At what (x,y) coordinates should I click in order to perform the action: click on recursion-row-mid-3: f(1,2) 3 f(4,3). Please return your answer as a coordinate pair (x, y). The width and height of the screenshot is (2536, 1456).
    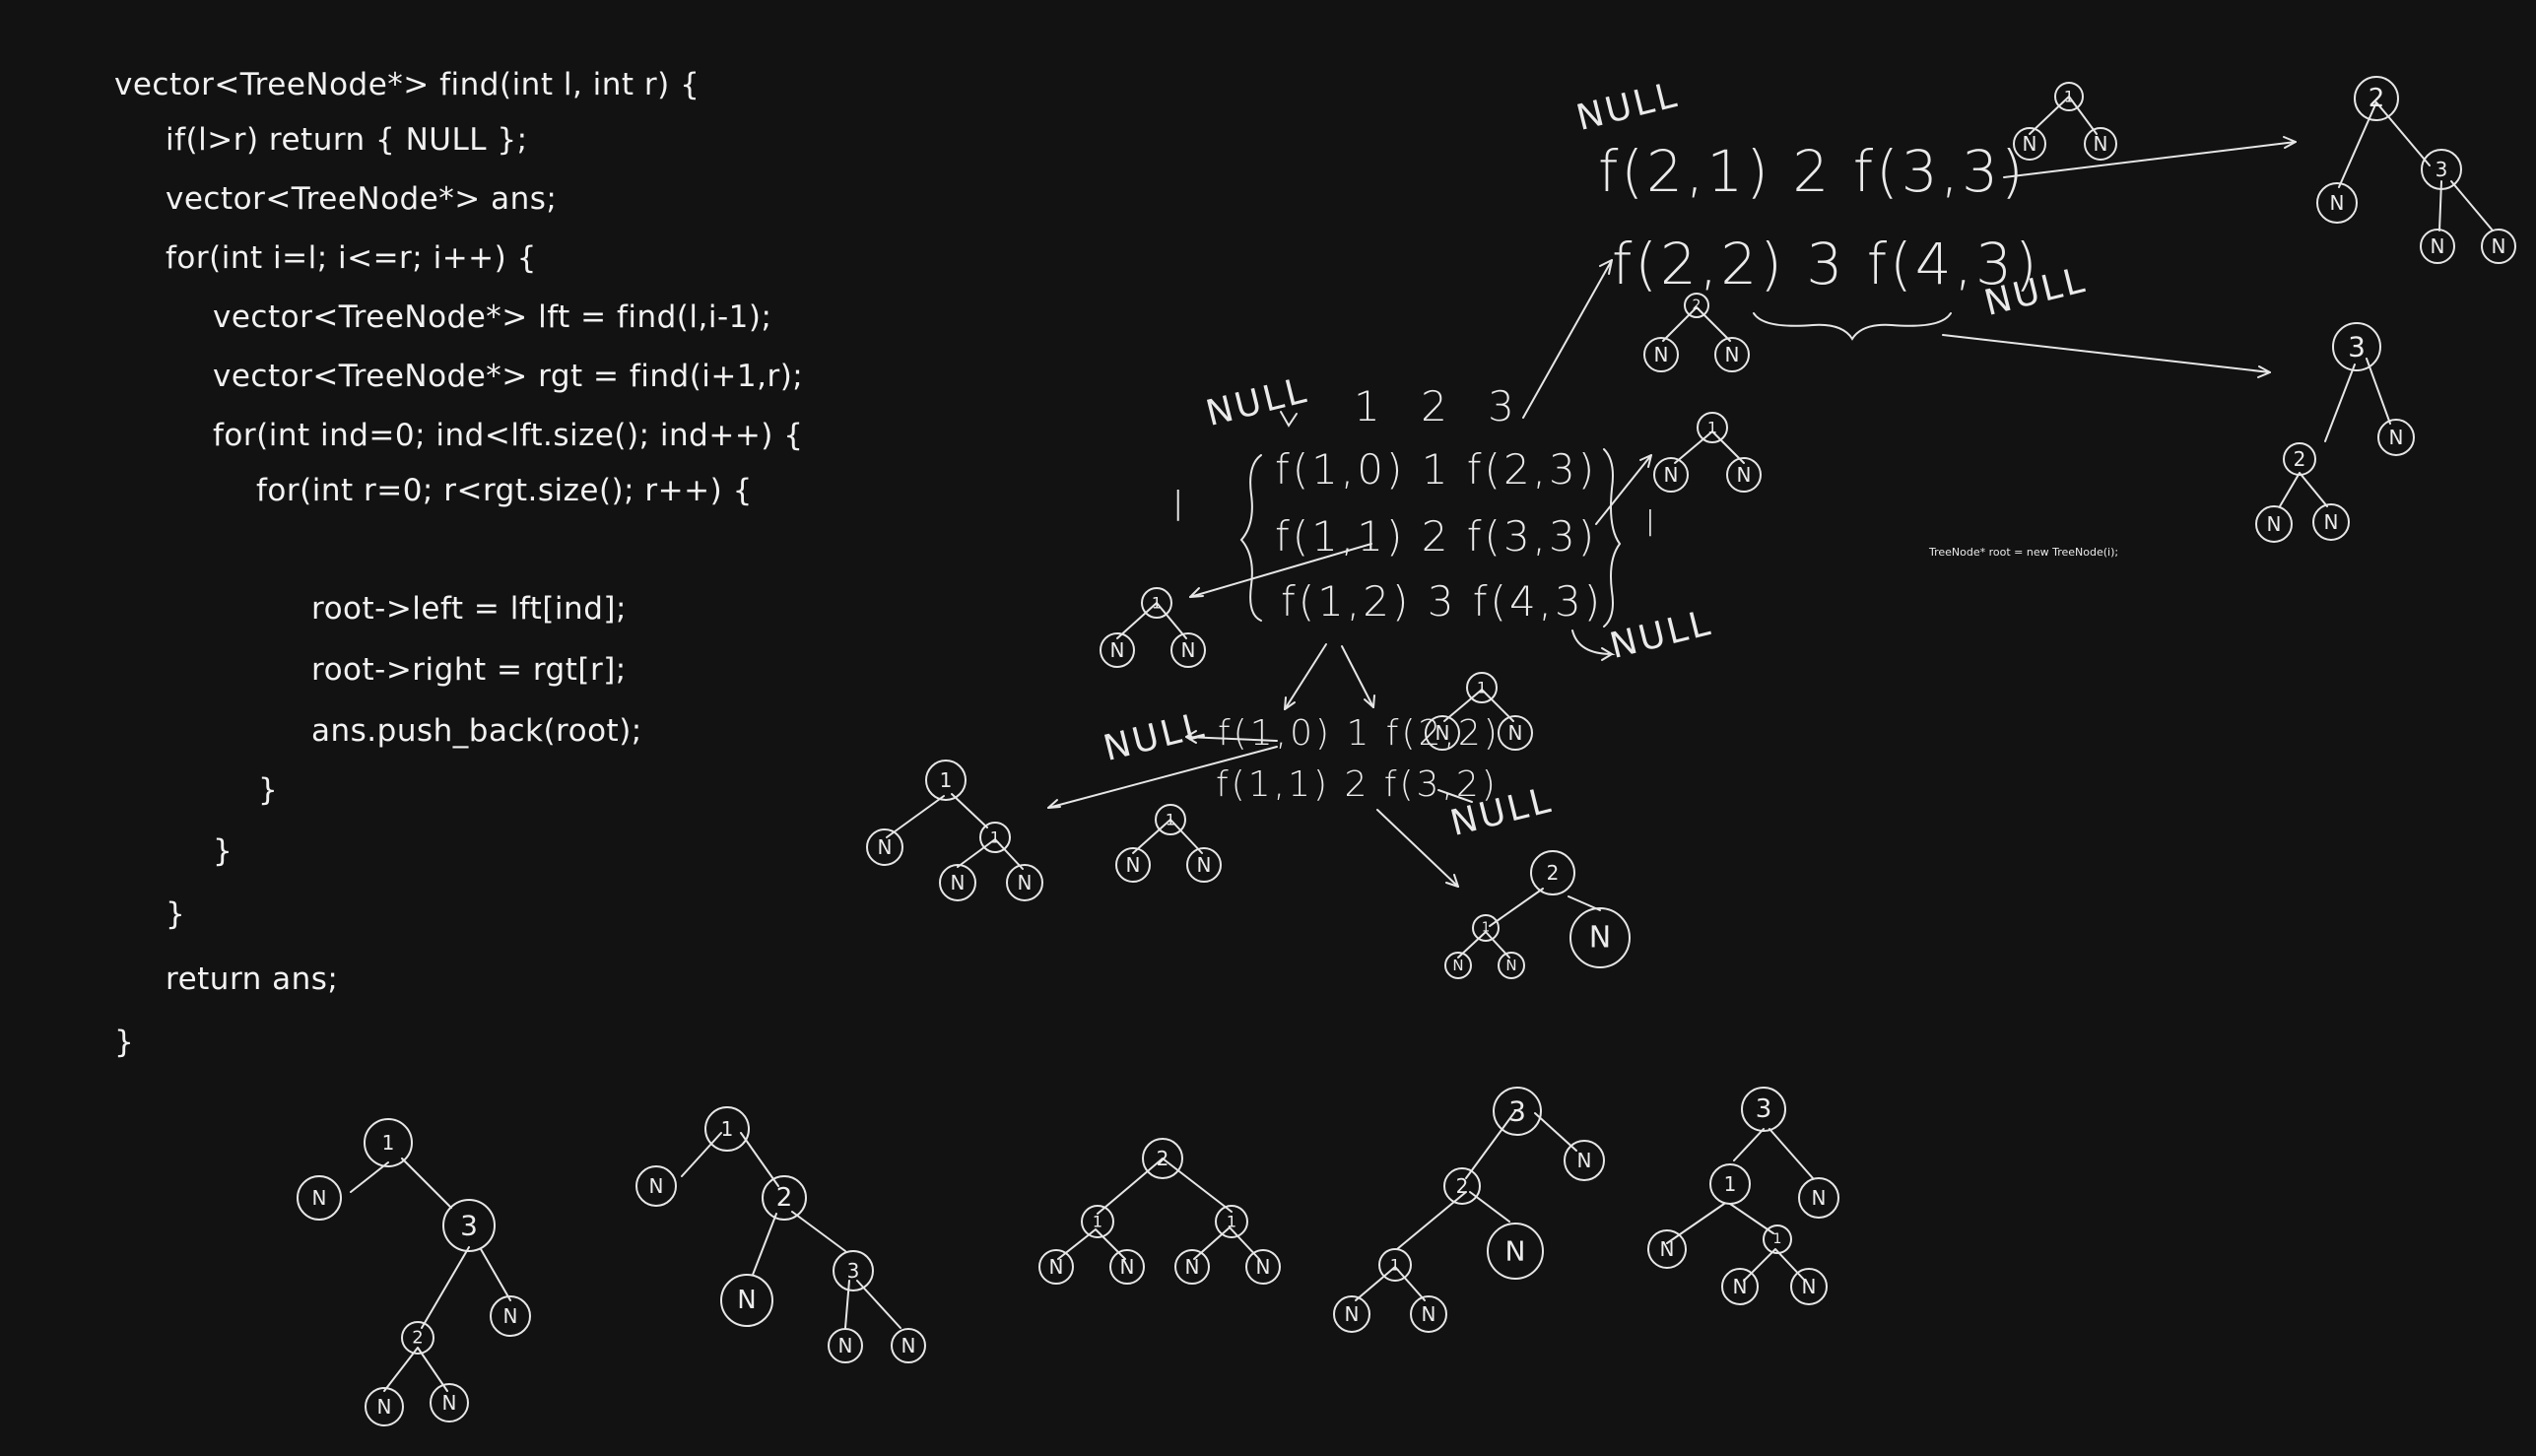
    Looking at the image, I should click on (1442, 601).